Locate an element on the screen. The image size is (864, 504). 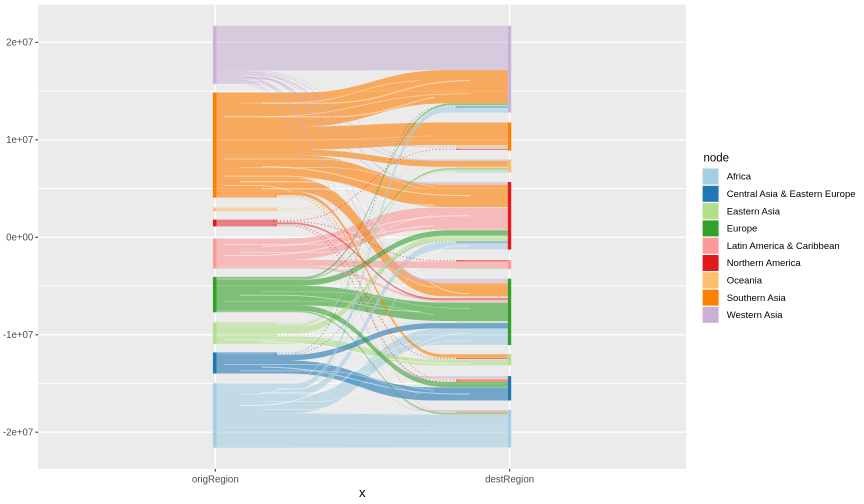
svg-text: Europe is located at coordinates (742, 229).